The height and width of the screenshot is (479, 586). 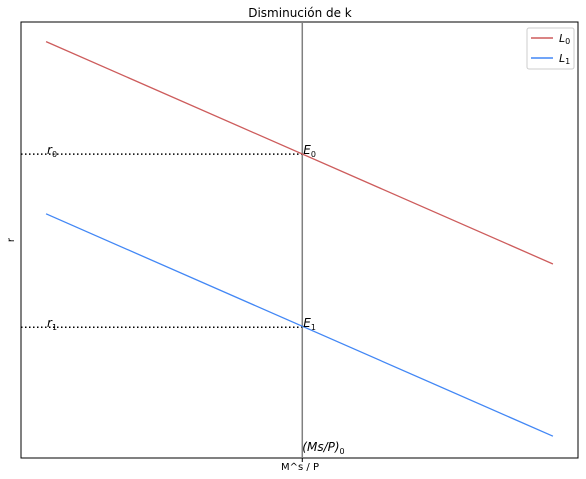 What do you see at coordinates (313, 327) in the screenshot?
I see `annot-E1-sub: 1` at bounding box center [313, 327].